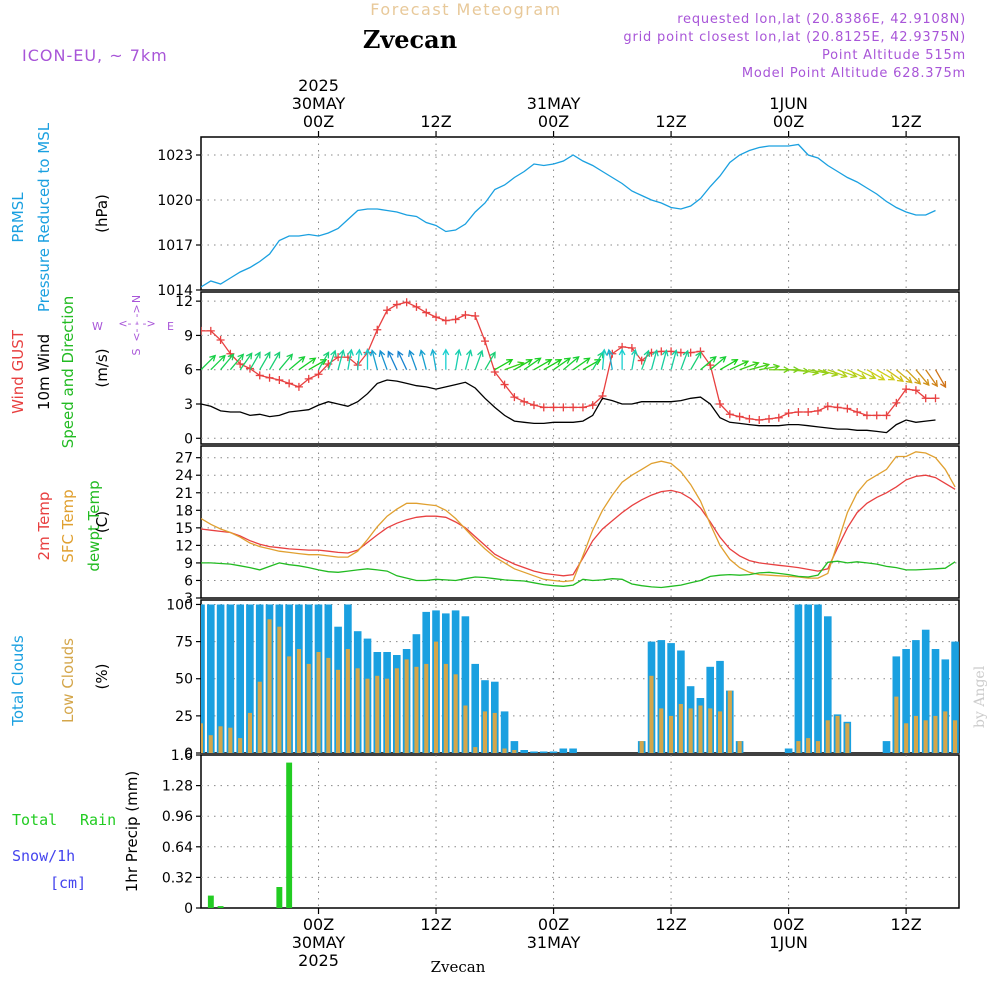  Describe the element at coordinates (318, 121) in the screenshot. I see `top-time-label: 00Z` at that location.